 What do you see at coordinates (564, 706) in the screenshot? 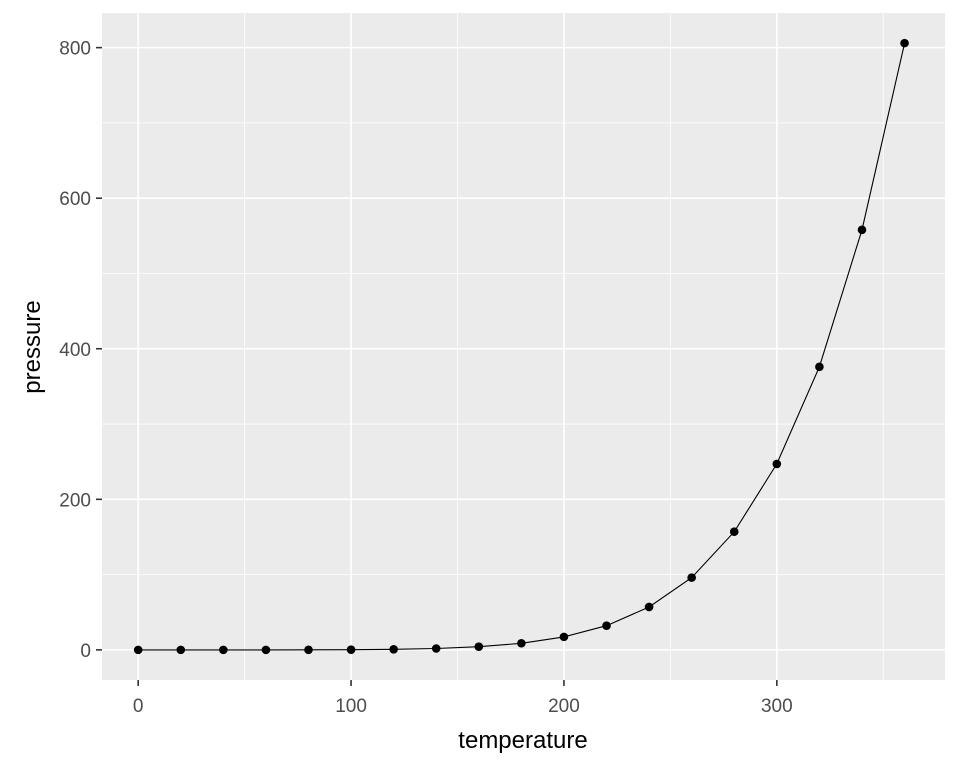
I see `x-tick-label: 200` at bounding box center [564, 706].